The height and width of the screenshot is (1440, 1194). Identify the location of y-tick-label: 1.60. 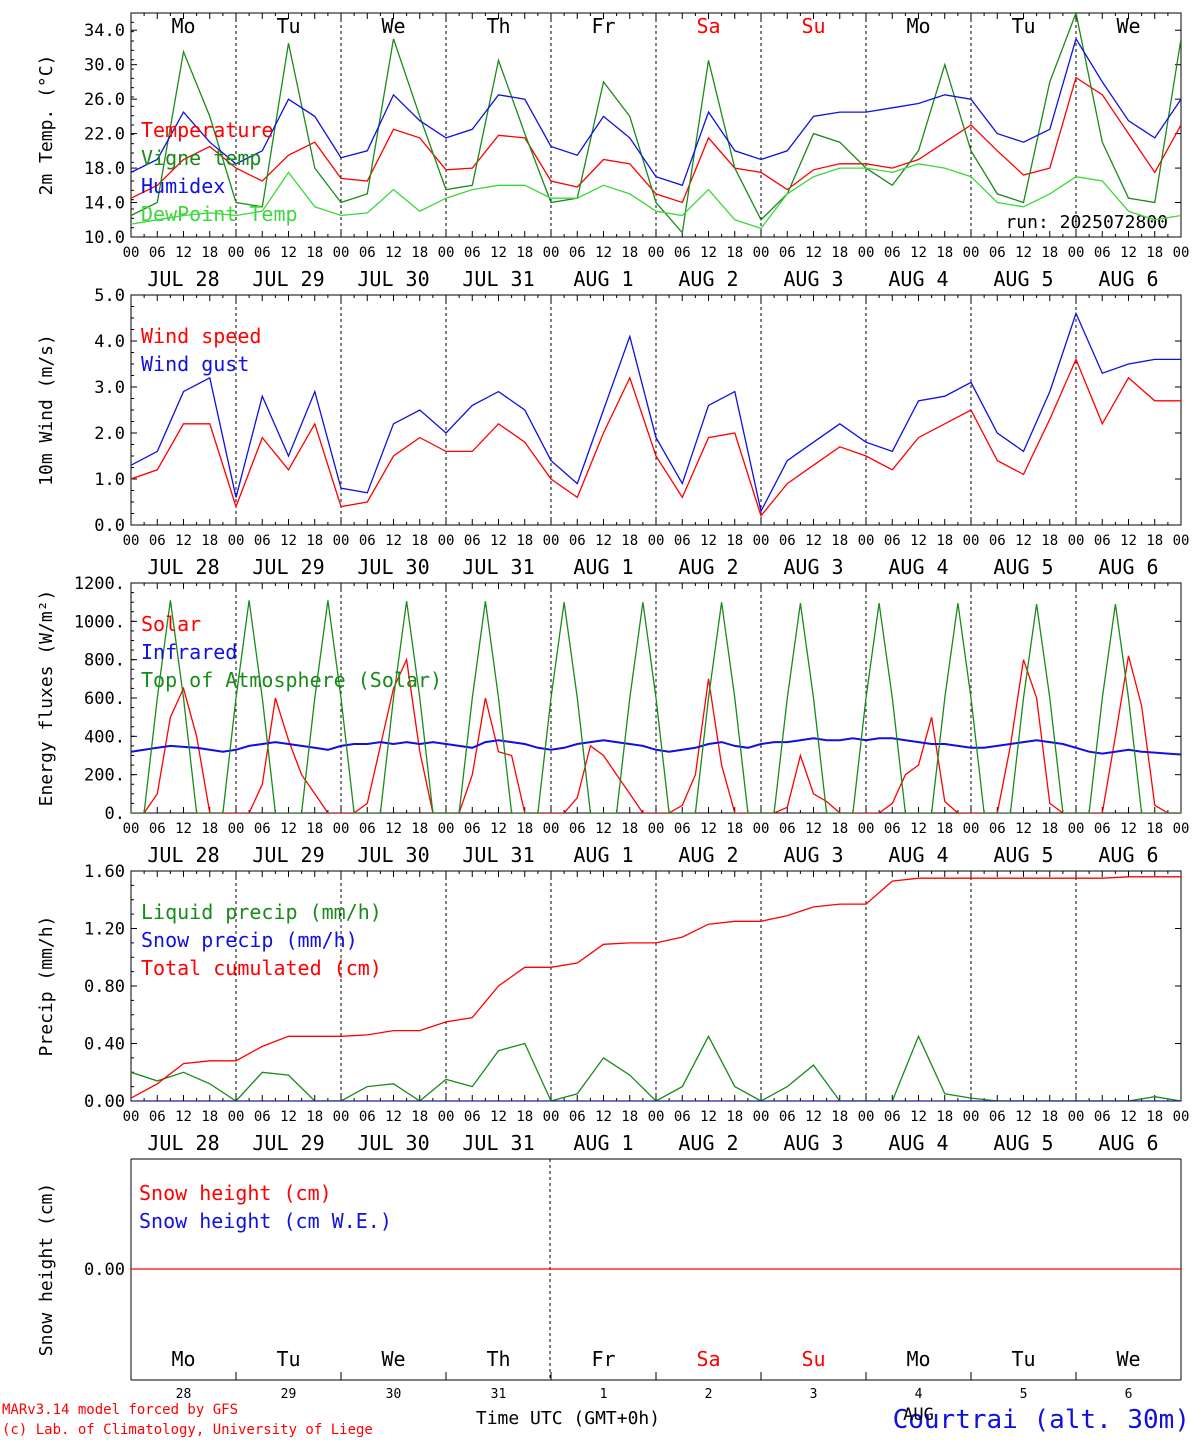
(104, 872).